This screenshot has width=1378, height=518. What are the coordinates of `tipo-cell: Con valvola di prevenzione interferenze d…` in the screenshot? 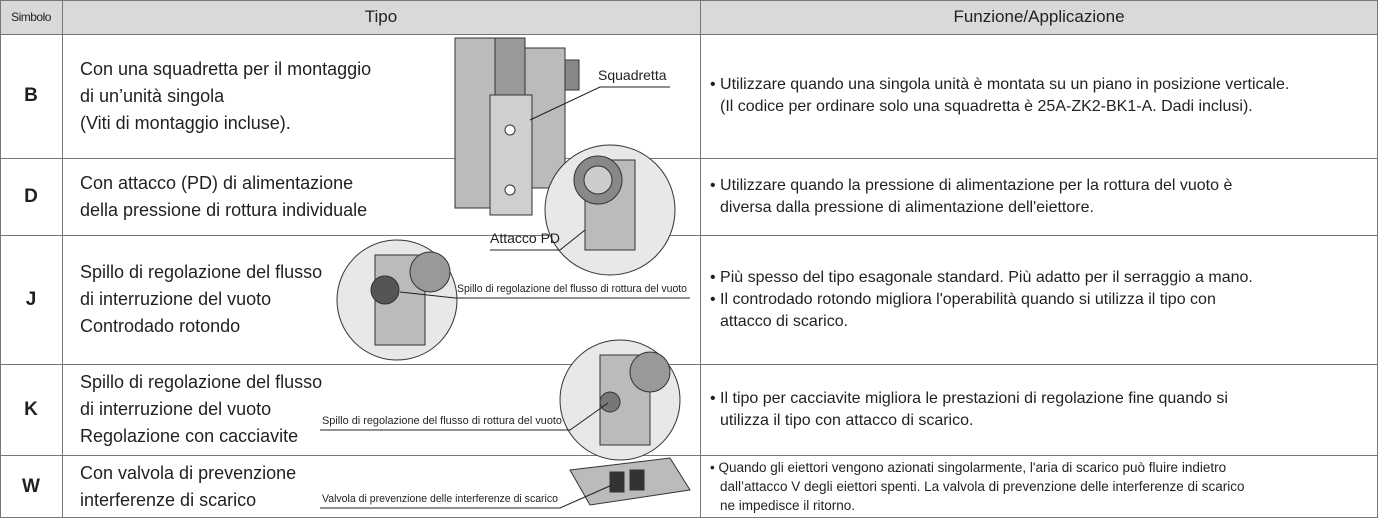 It's located at (381, 486).